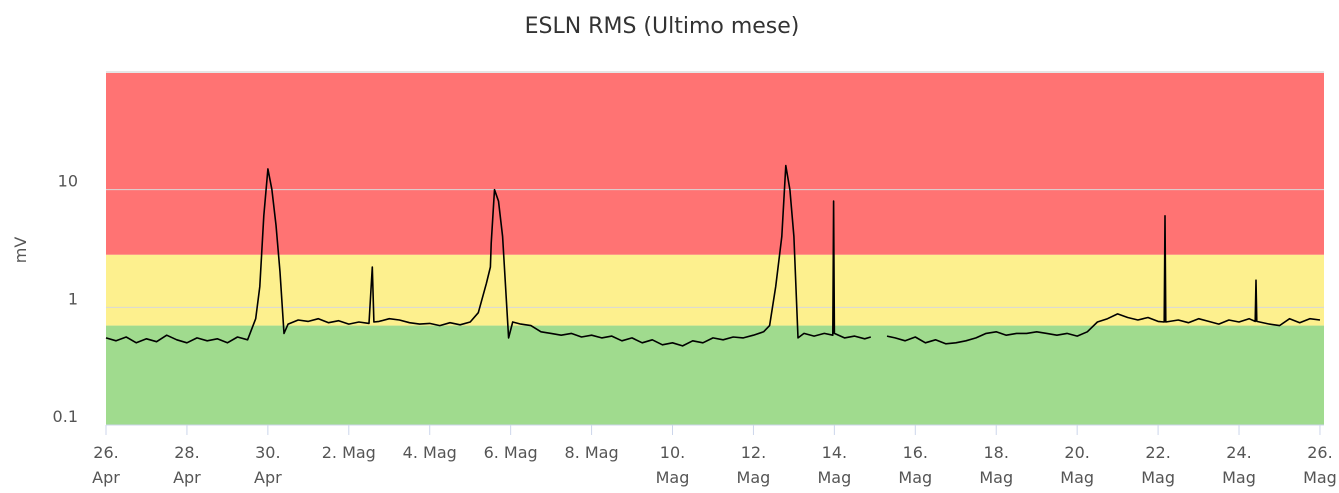 This screenshot has height=493, width=1339. Describe the element at coordinates (1320, 465) in the screenshot. I see `x-tick-label: 26. Mag` at that location.